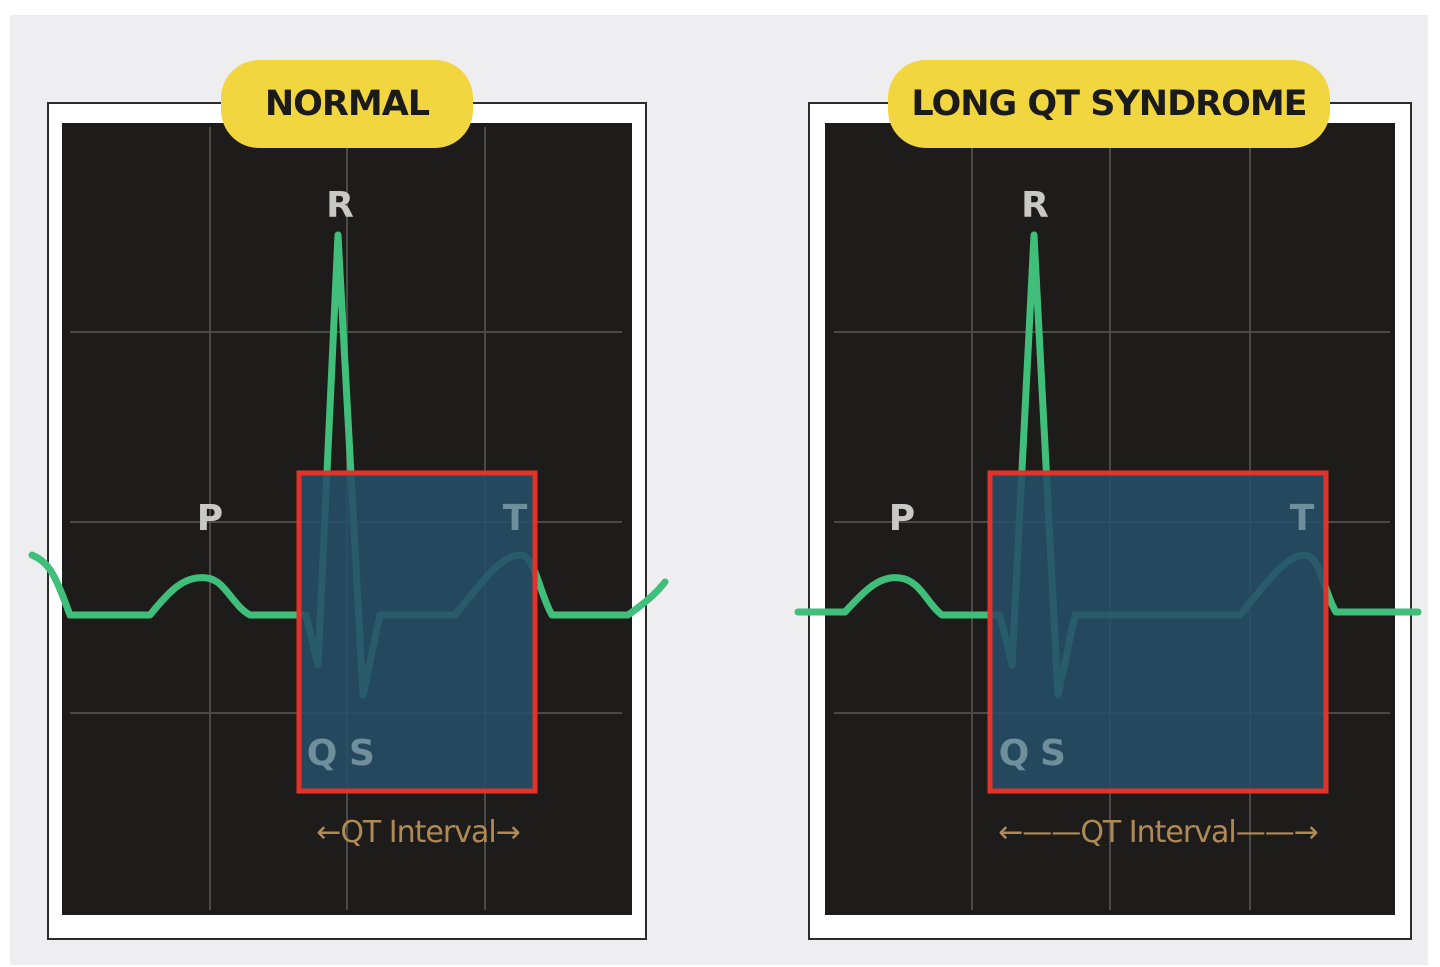 The width and height of the screenshot is (1440, 967). What do you see at coordinates (328, 832) in the screenshot?
I see `arrow-left: ←` at bounding box center [328, 832].